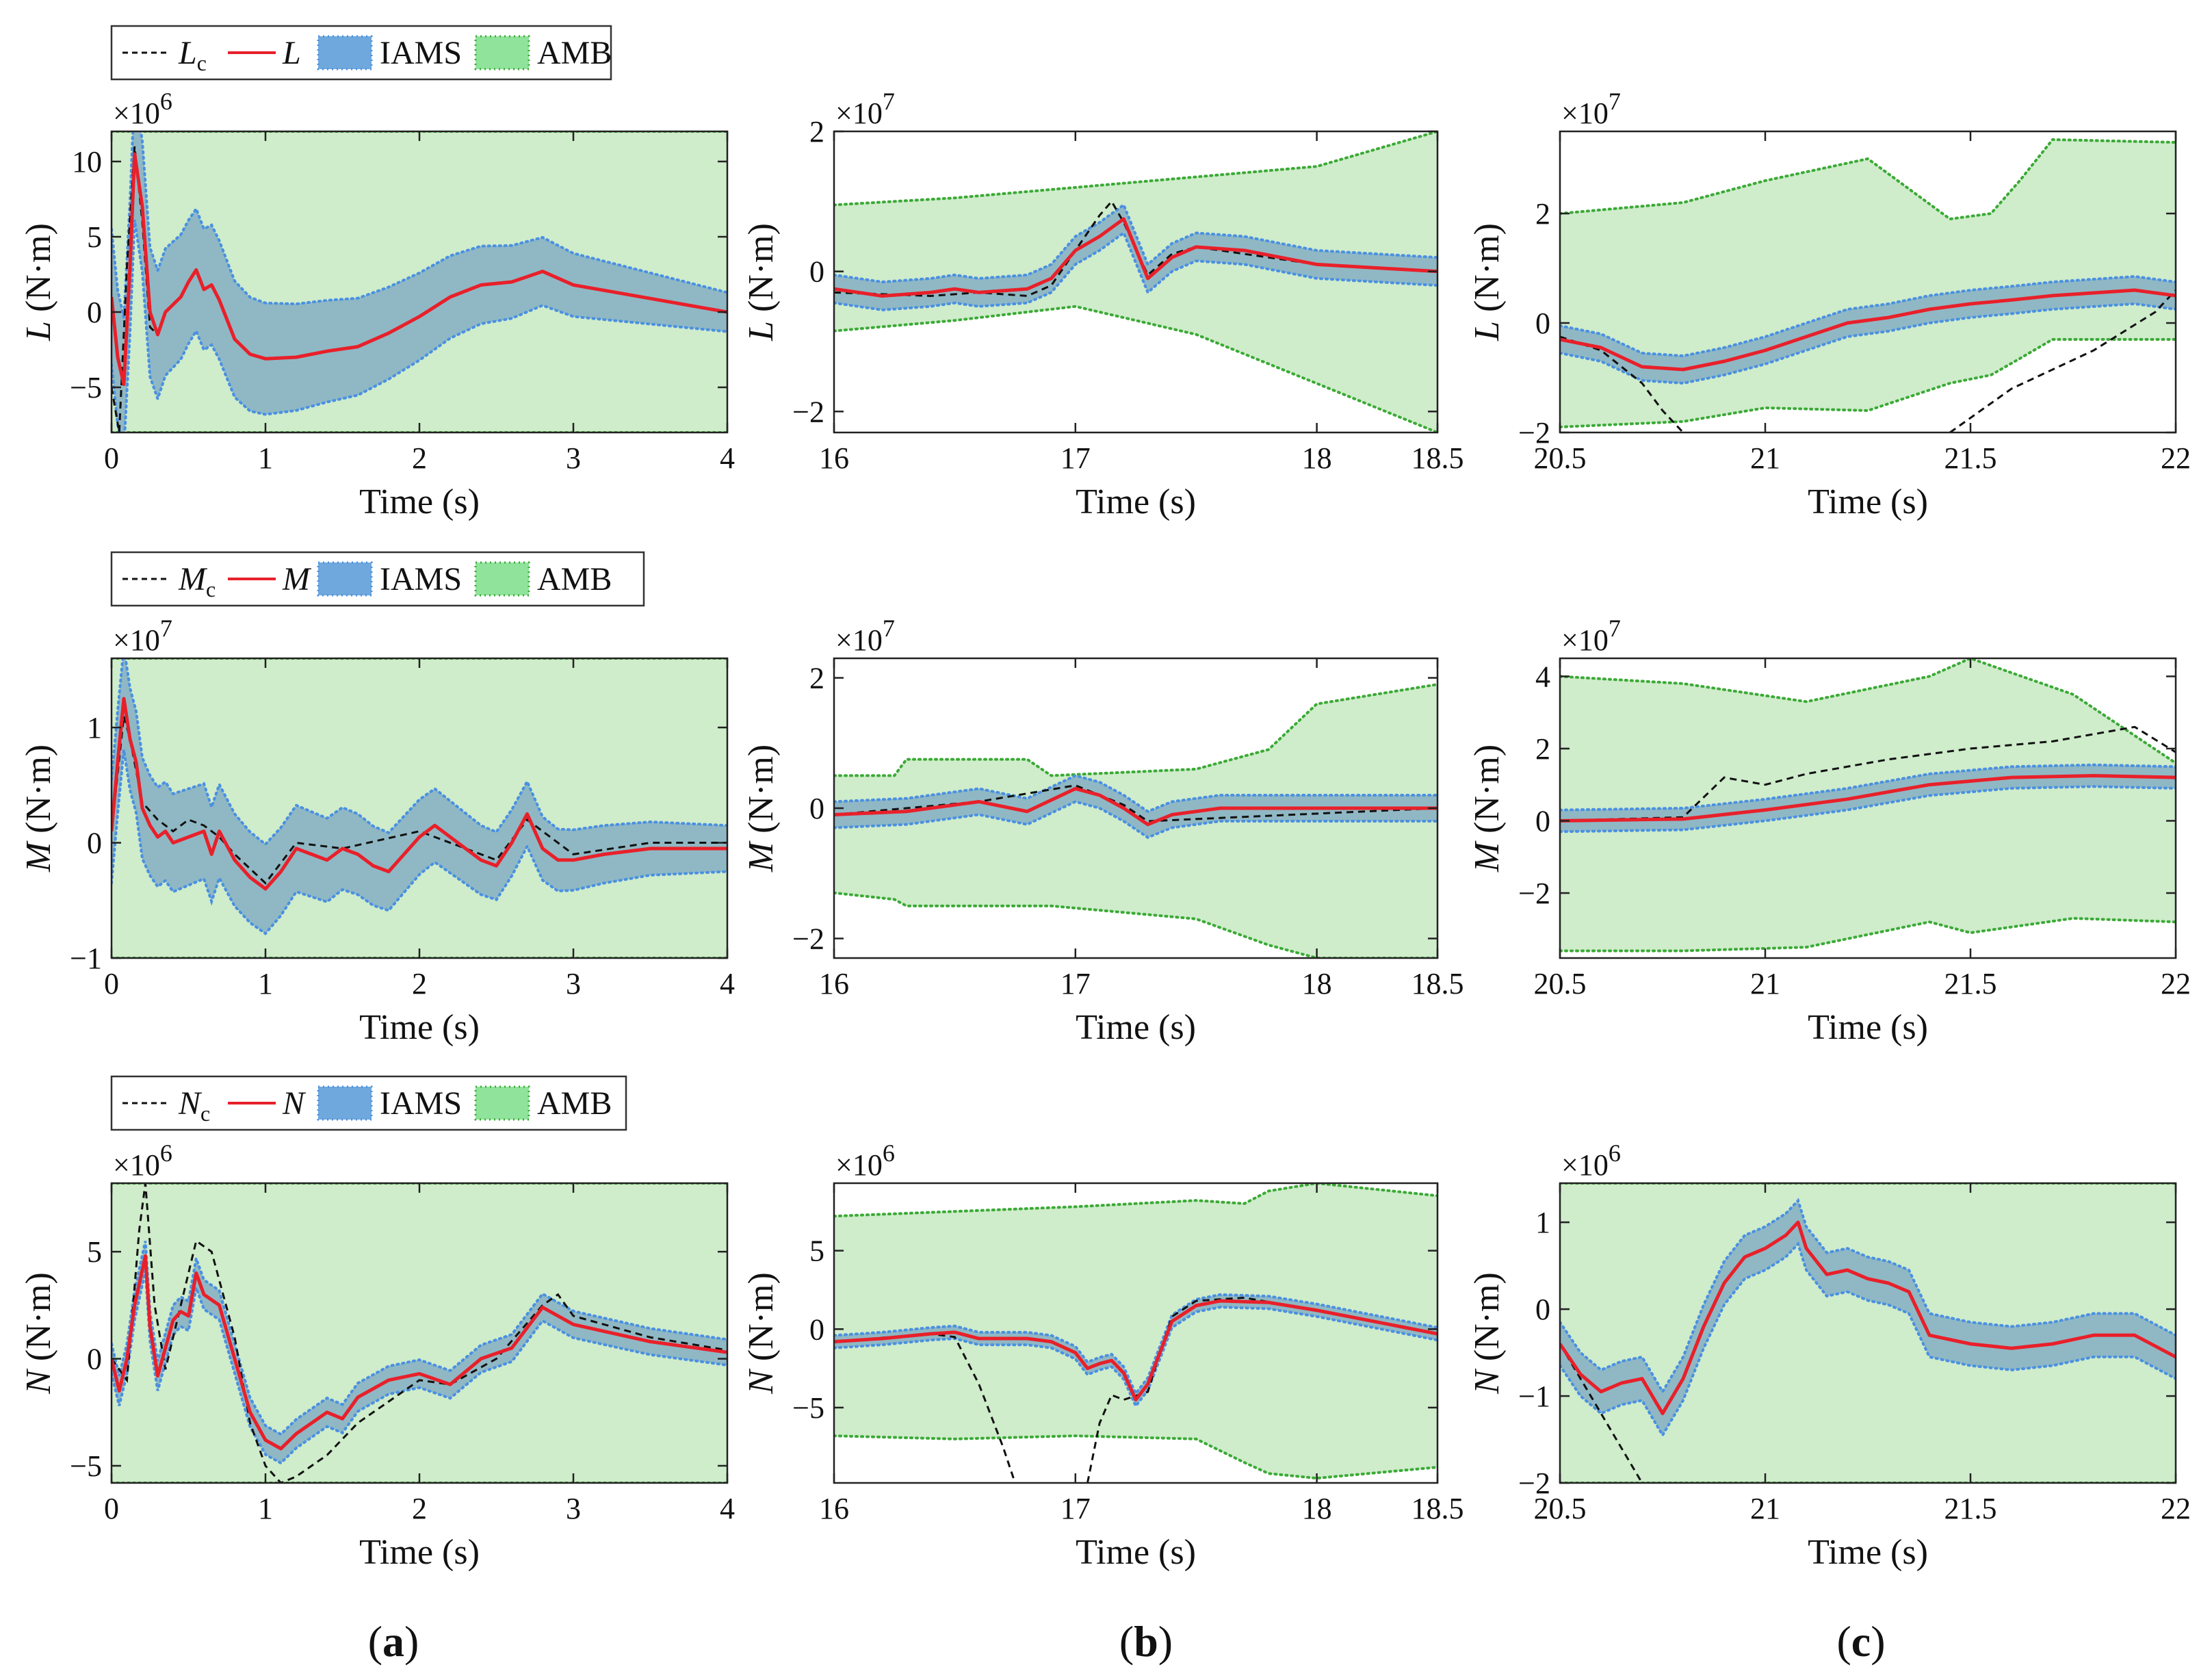 This screenshot has width=2212, height=1680. Describe the element at coordinates (573, 983) in the screenshot. I see `x-tick-label: 3` at that location.